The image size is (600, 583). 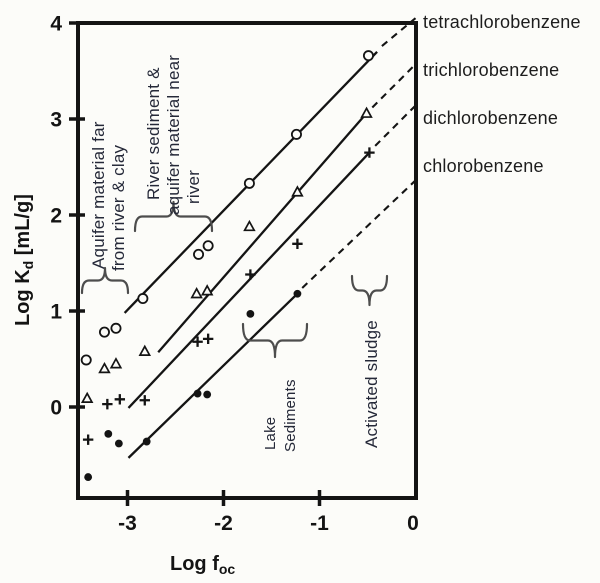 I want to click on annotation-lake-sediments-line2: Sediments, so click(x=290, y=415).